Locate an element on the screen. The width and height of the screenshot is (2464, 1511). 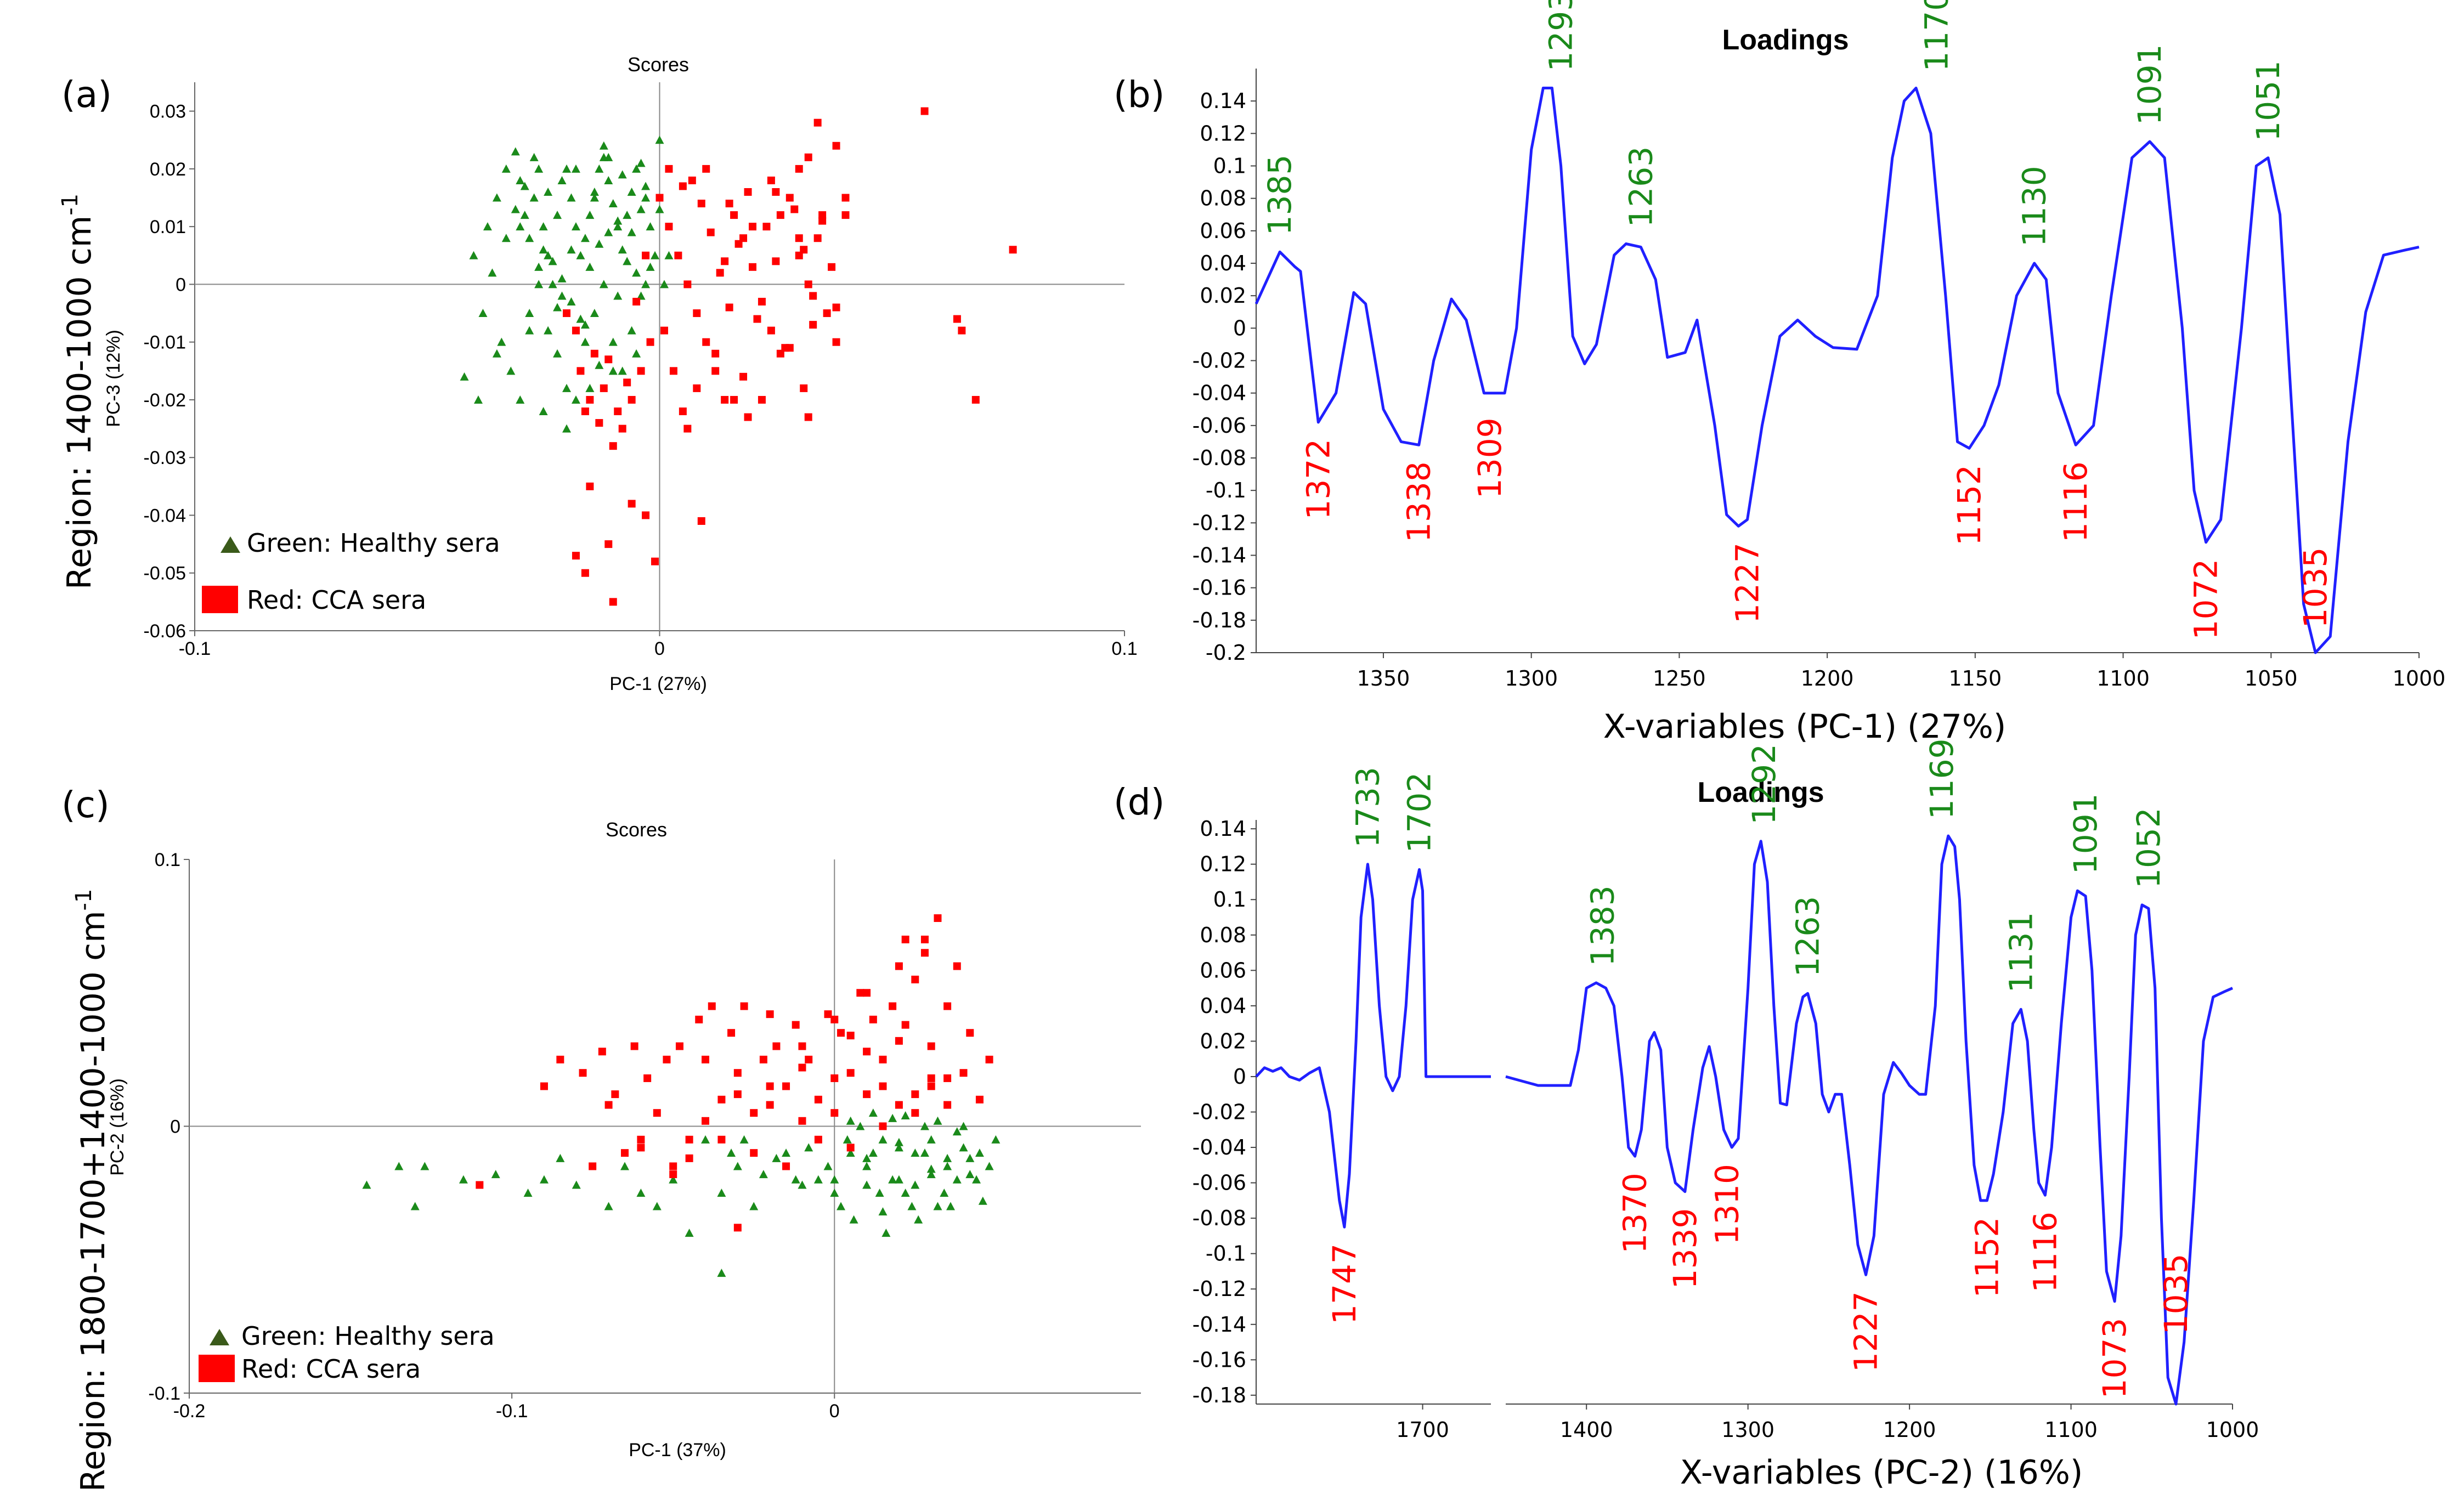
peak-label-max: 1733 is located at coordinates (1367, 807).